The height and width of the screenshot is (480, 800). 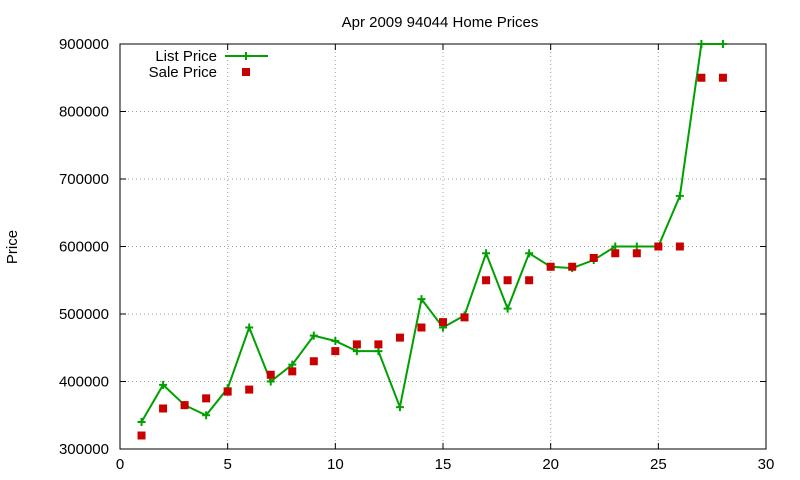 What do you see at coordinates (186, 56) in the screenshot?
I see `legend-label-0: List Price` at bounding box center [186, 56].